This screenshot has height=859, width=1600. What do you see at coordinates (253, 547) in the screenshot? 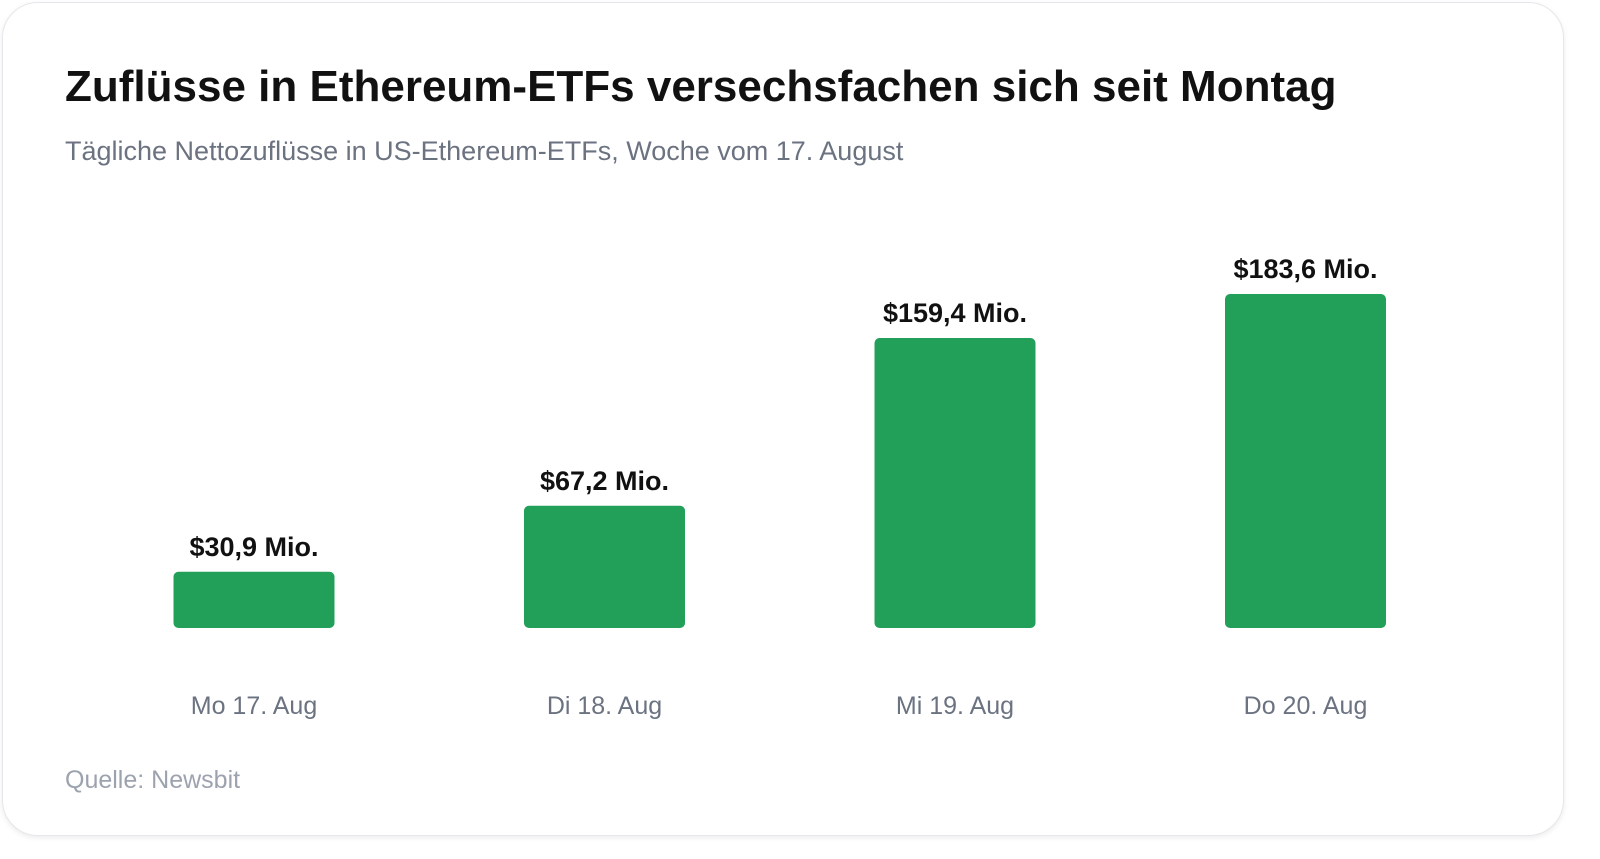
I see `bar-value-label: $30,9 Mio.` at bounding box center [253, 547].